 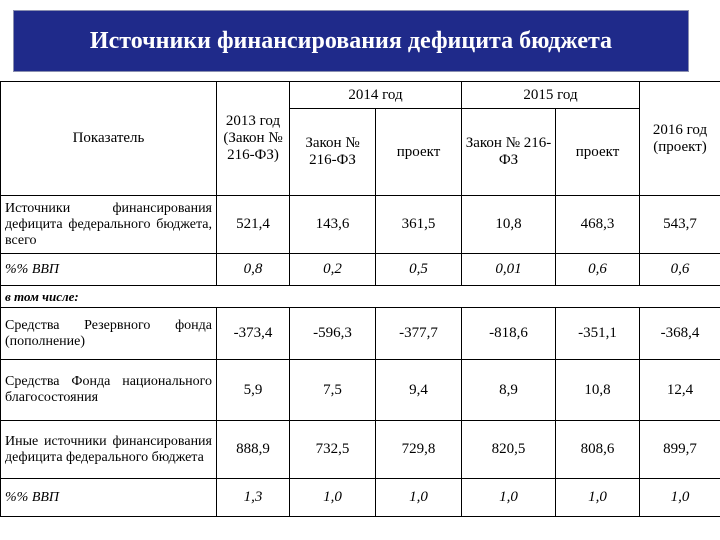 I want to click on cell: -377,7, so click(x=418, y=333).